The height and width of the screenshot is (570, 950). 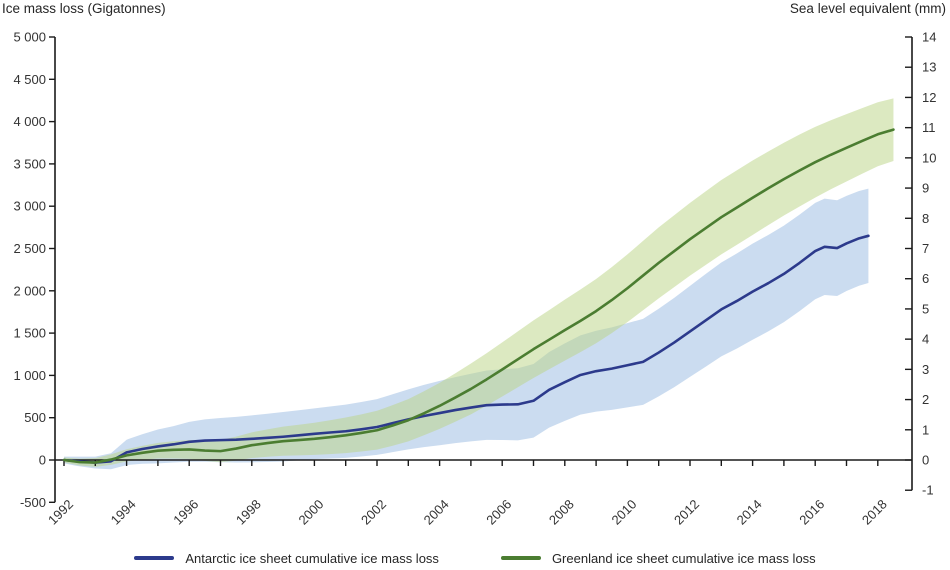 What do you see at coordinates (154, 558) in the screenshot?
I see `antarctic-legend-swatch` at bounding box center [154, 558].